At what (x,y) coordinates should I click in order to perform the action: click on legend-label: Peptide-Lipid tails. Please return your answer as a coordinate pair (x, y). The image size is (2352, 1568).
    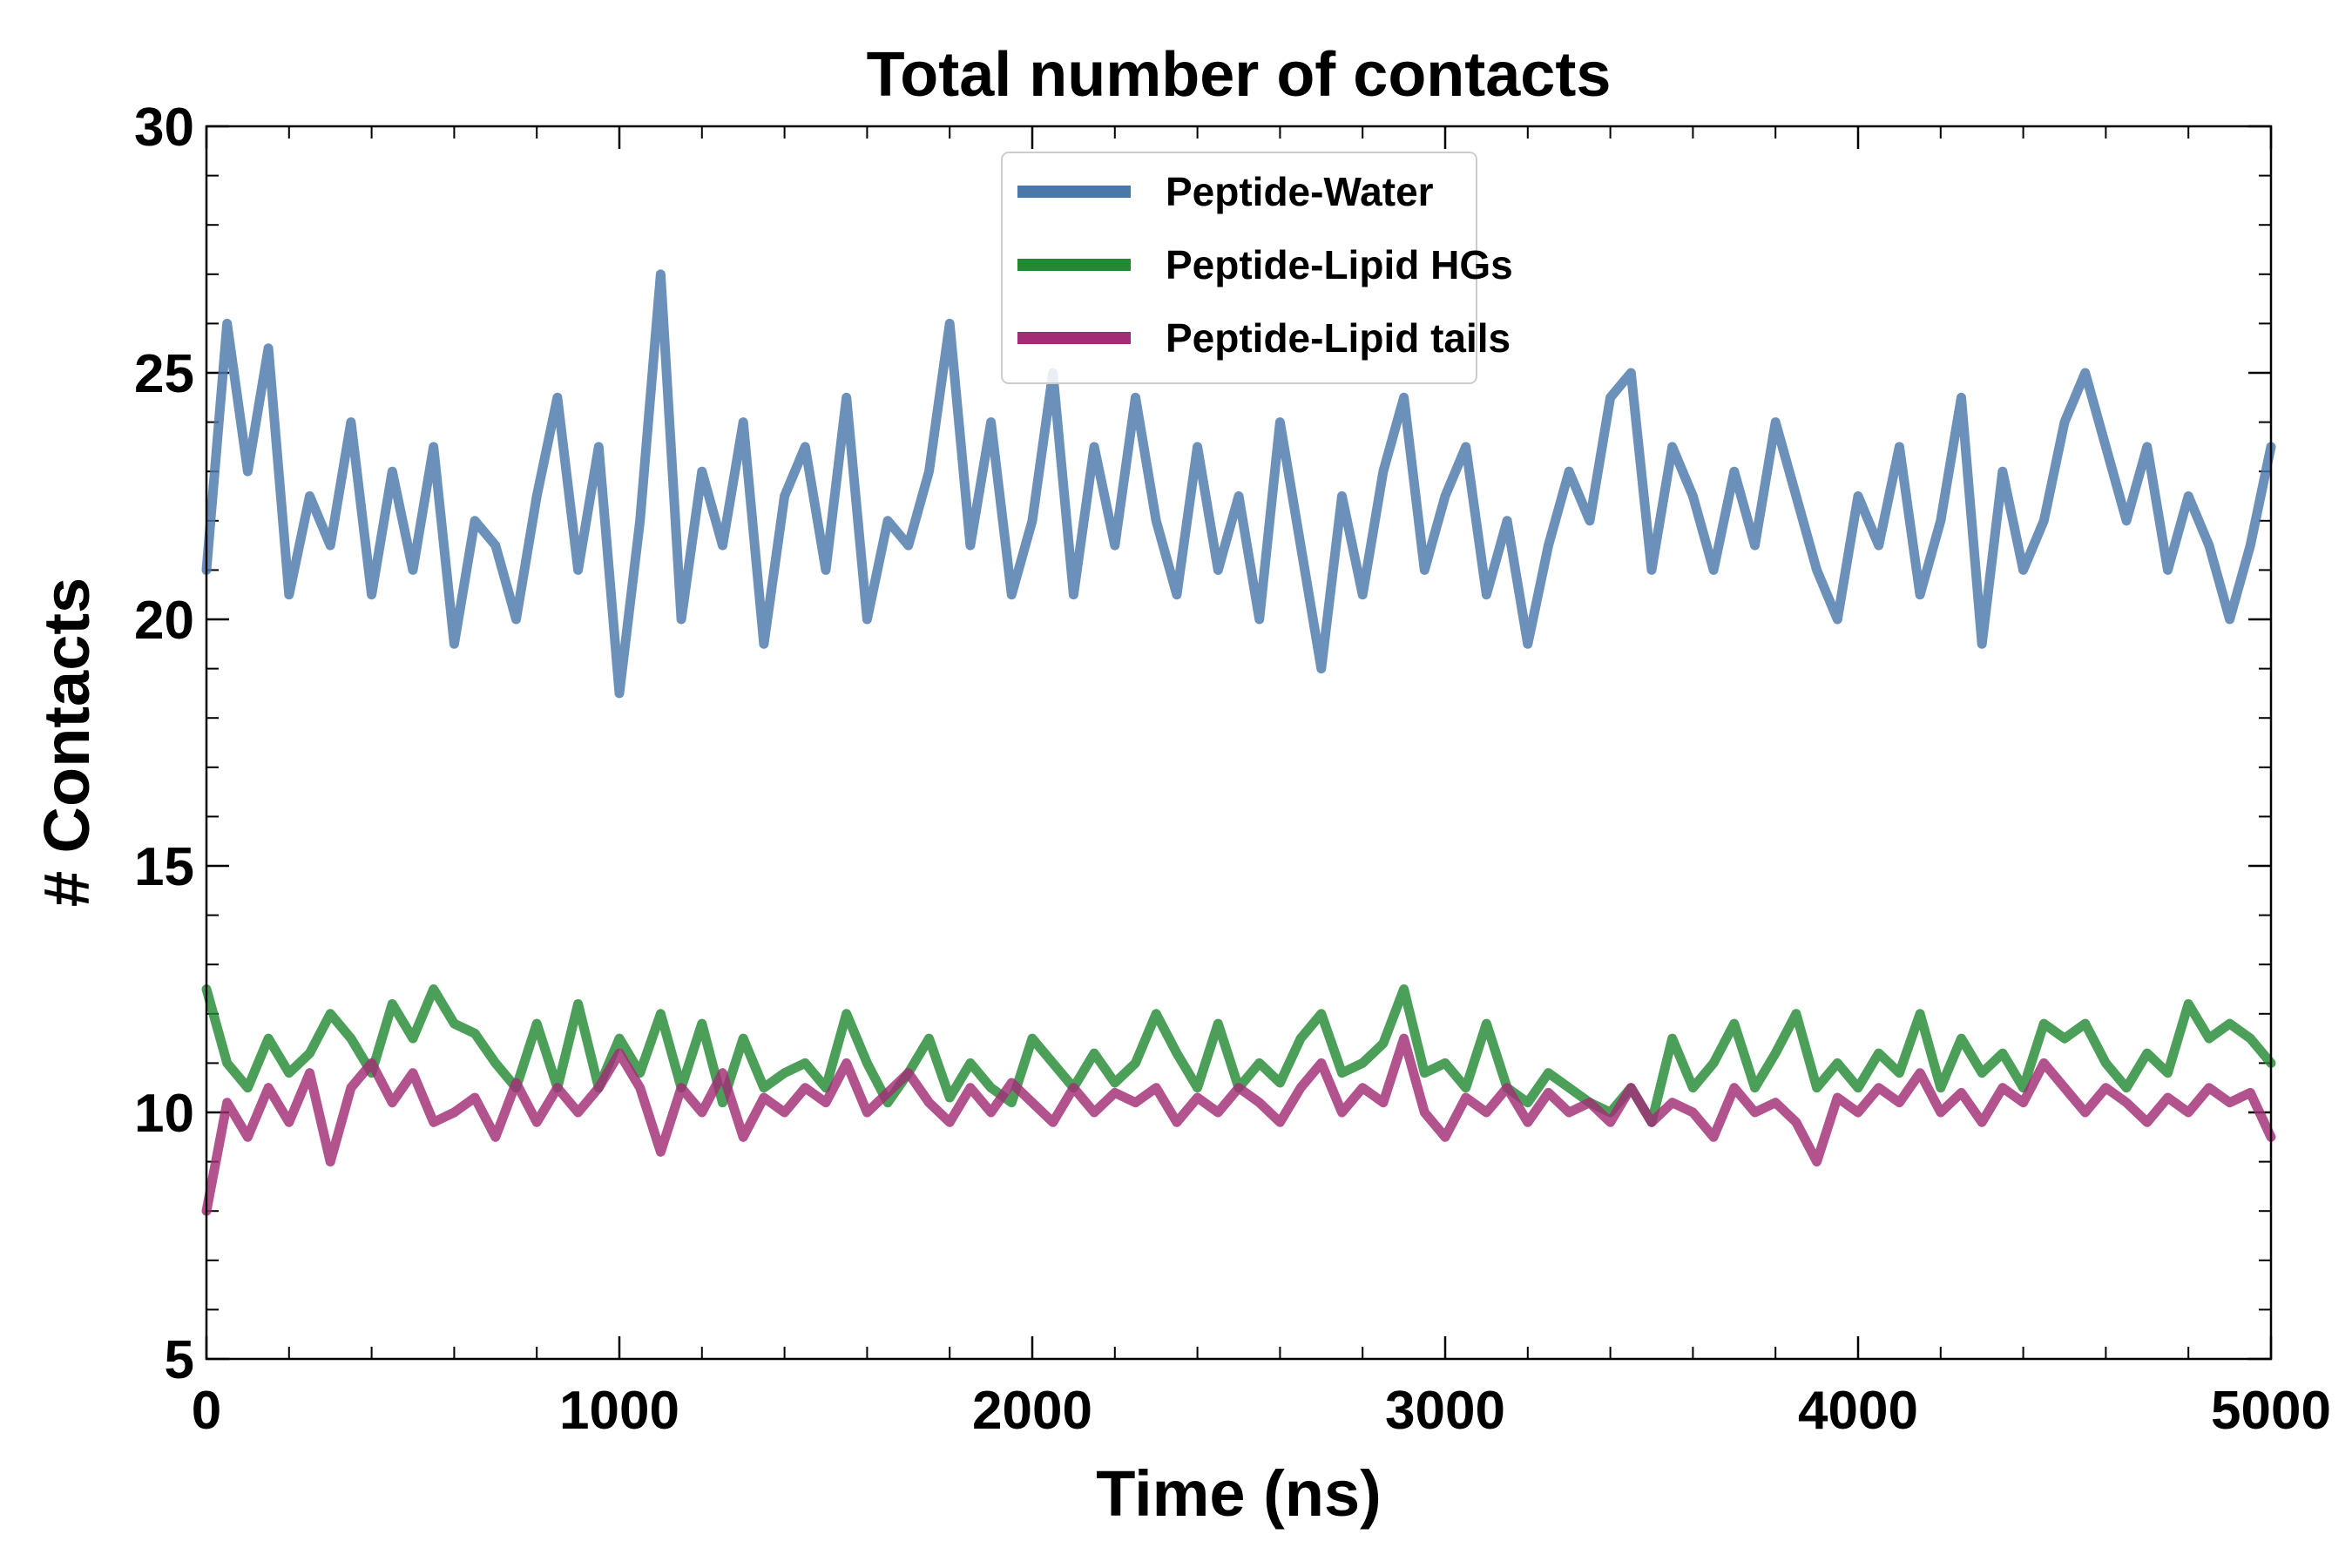
    Looking at the image, I should click on (1339, 338).